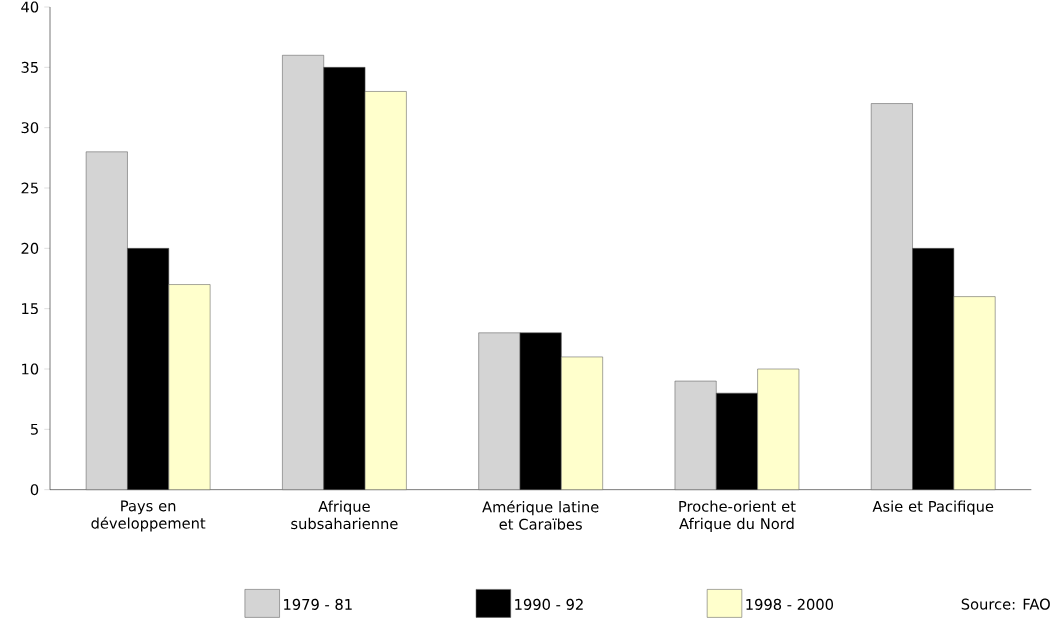  I want to click on x-tick-label: Afrique subsaharienne, so click(344, 515).